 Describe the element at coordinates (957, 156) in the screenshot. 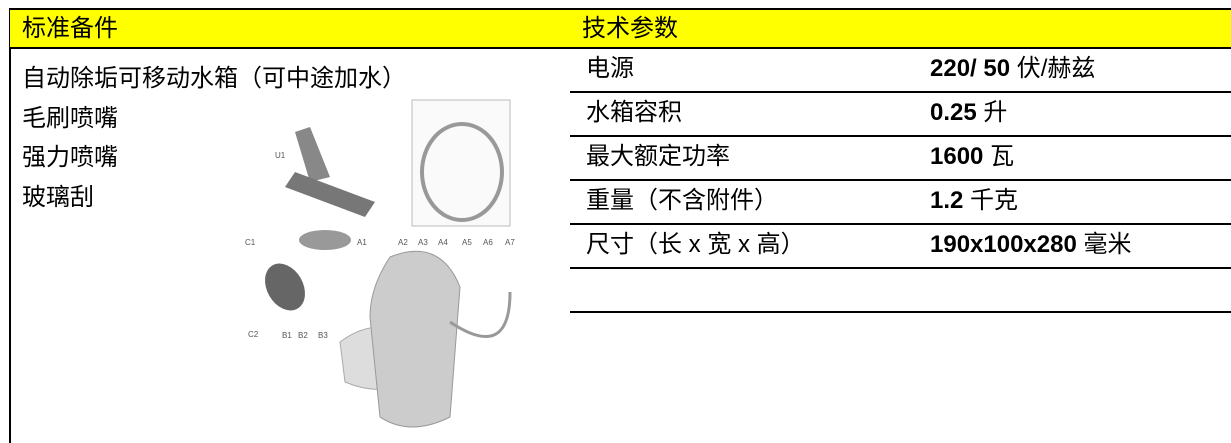

I see `spec-number: 1600` at that location.